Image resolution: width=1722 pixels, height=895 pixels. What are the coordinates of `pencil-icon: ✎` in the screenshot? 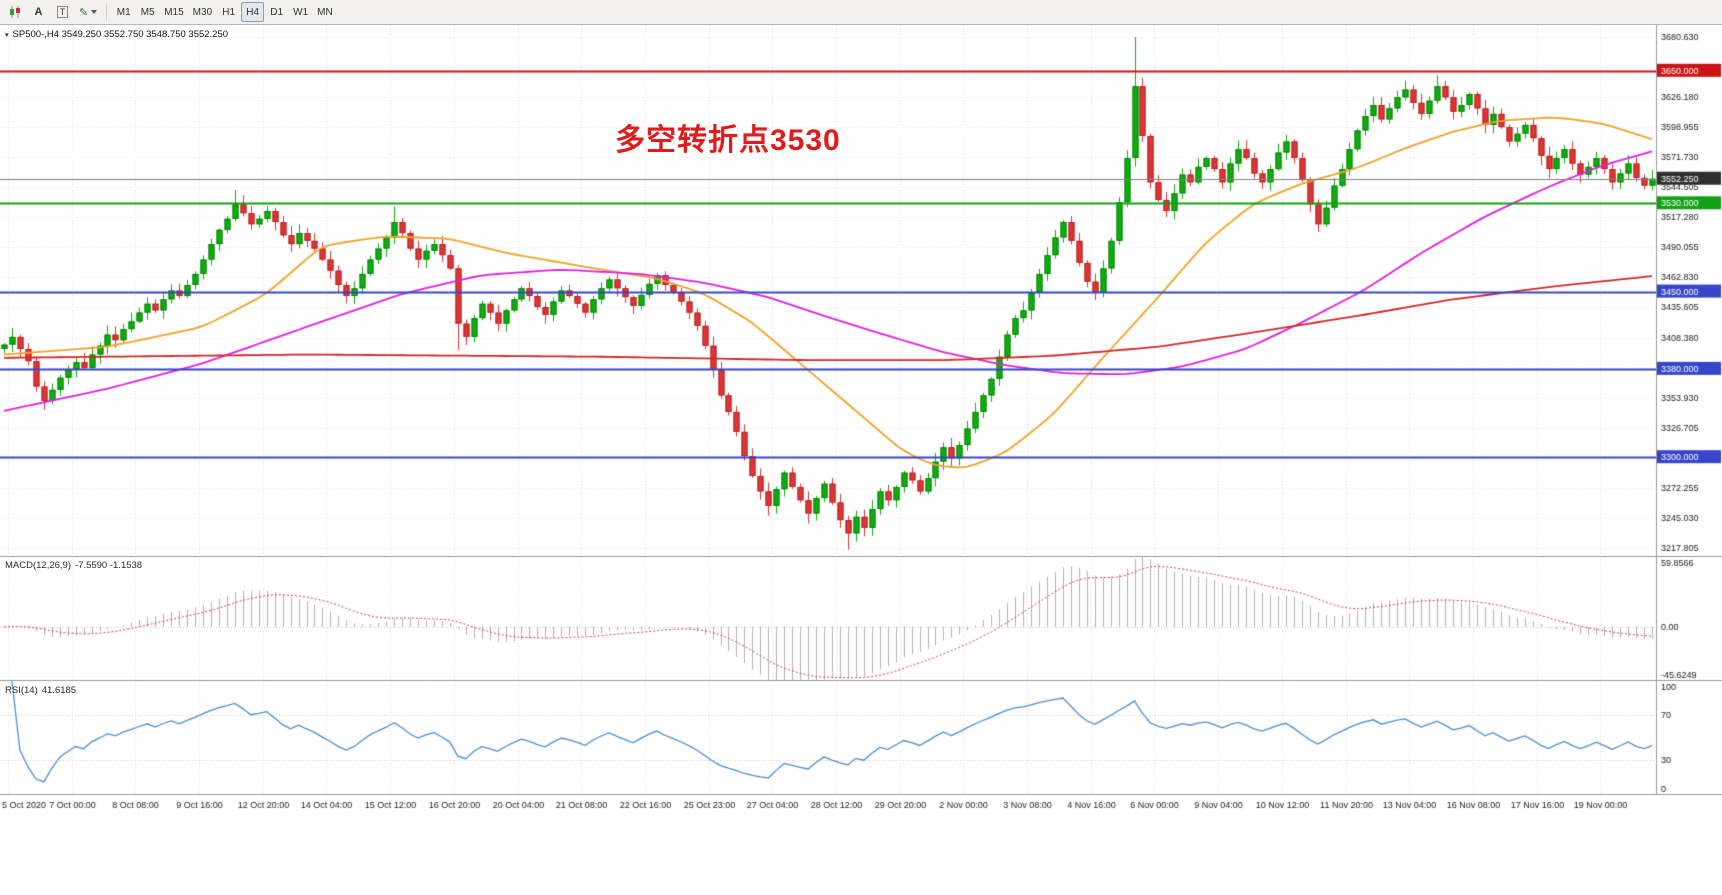 It's located at (84, 12).